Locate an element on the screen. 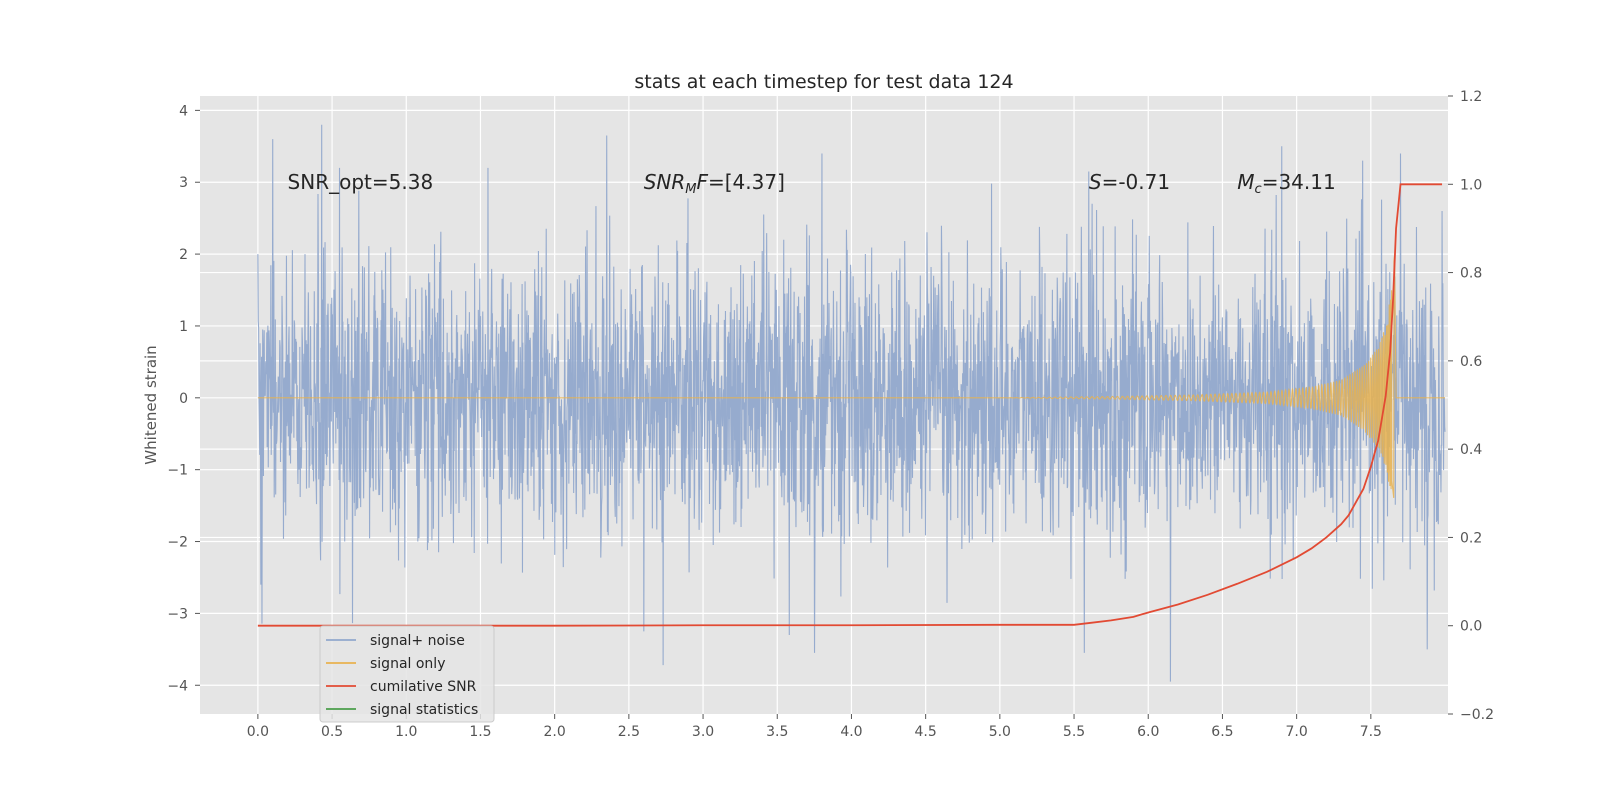 Image resolution: width=1600 pixels, height=800 pixels. x-tick-label: 3.5 is located at coordinates (777, 732).